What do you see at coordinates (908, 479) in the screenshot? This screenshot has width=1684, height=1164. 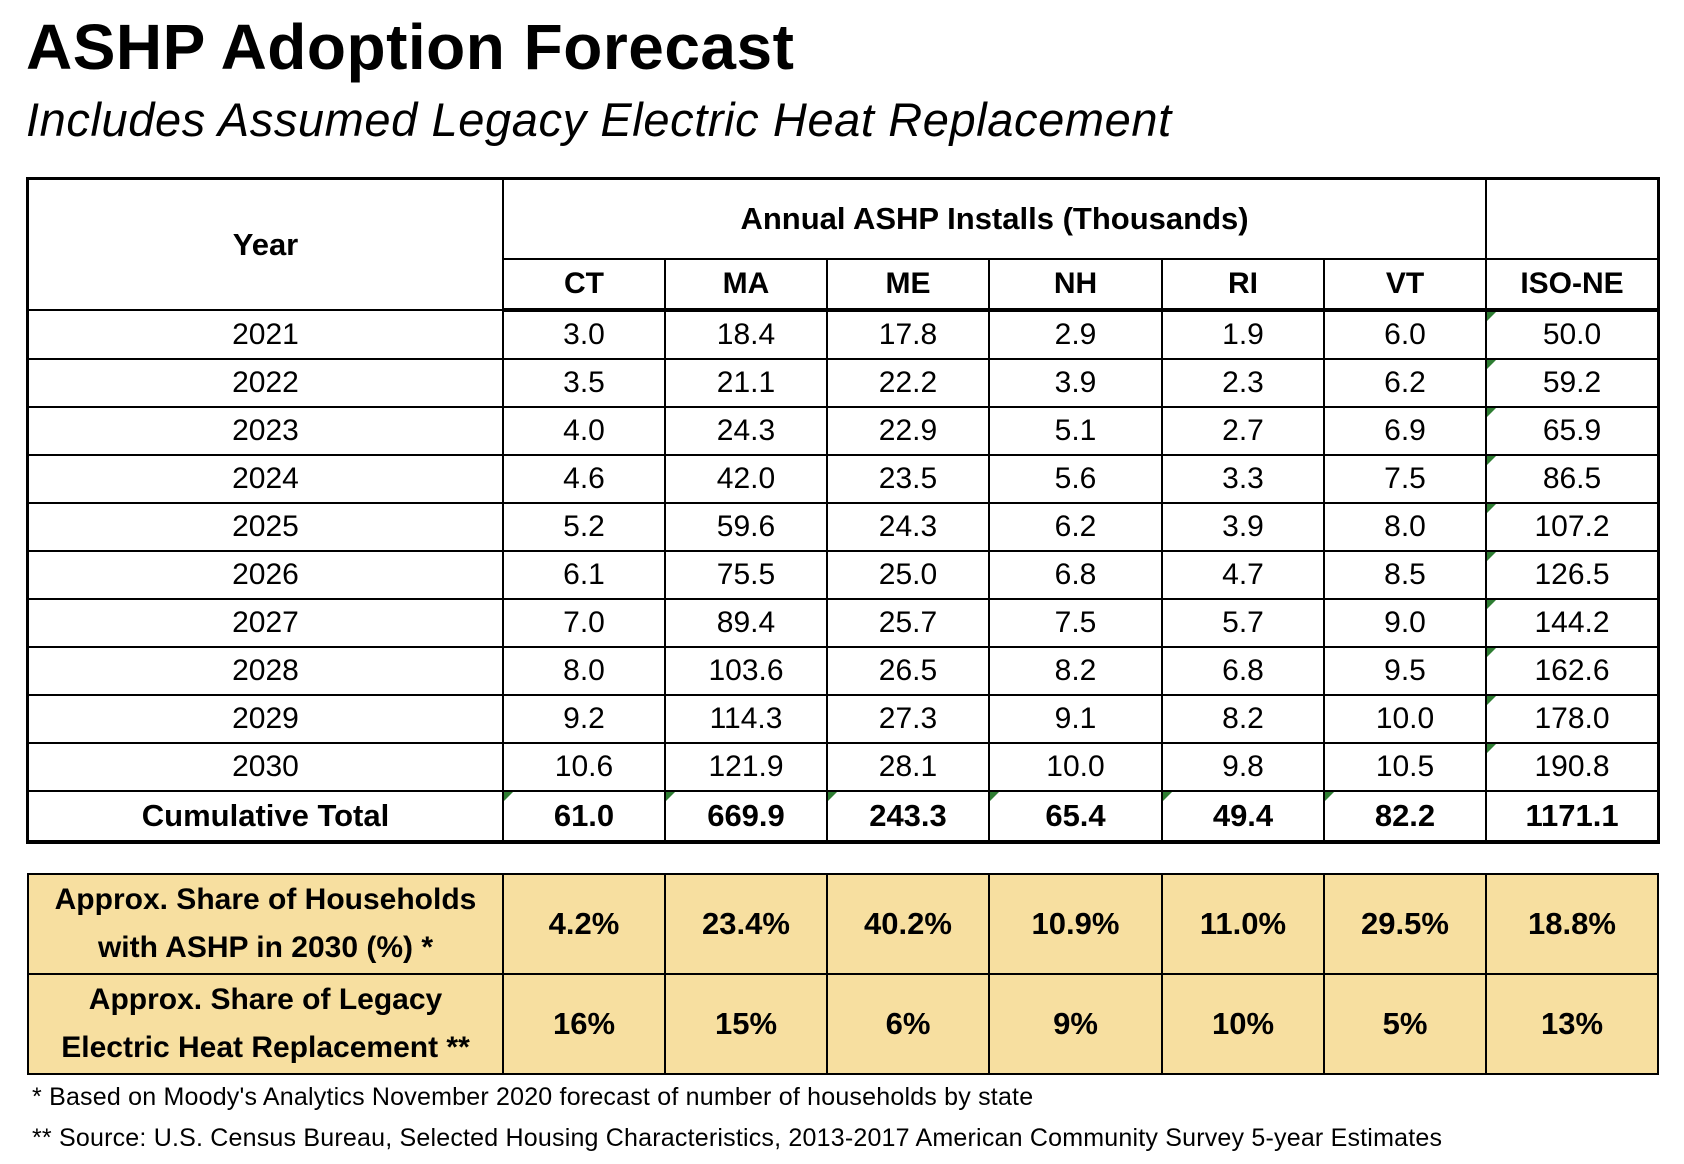 I see `value-cell: 23.5` at bounding box center [908, 479].